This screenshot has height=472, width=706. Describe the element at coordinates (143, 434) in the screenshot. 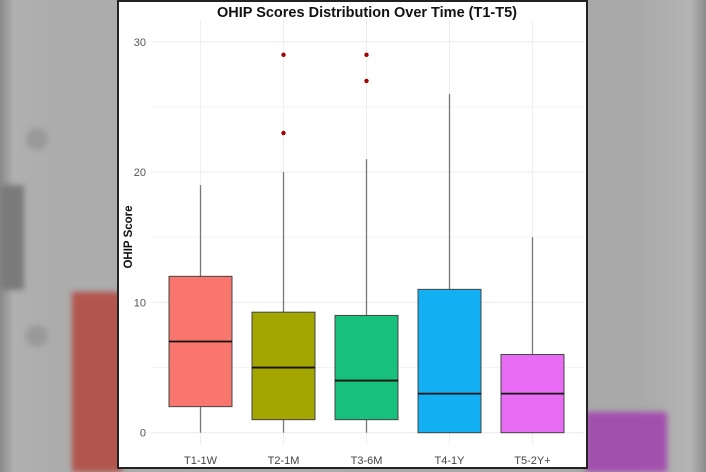

I see `y-tick-label: 0` at that location.